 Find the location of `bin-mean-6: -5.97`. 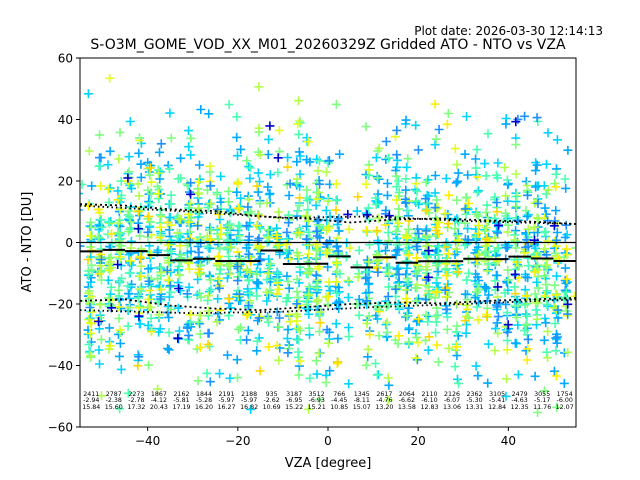

bin-mean-6: -5.97 is located at coordinates (226, 400).